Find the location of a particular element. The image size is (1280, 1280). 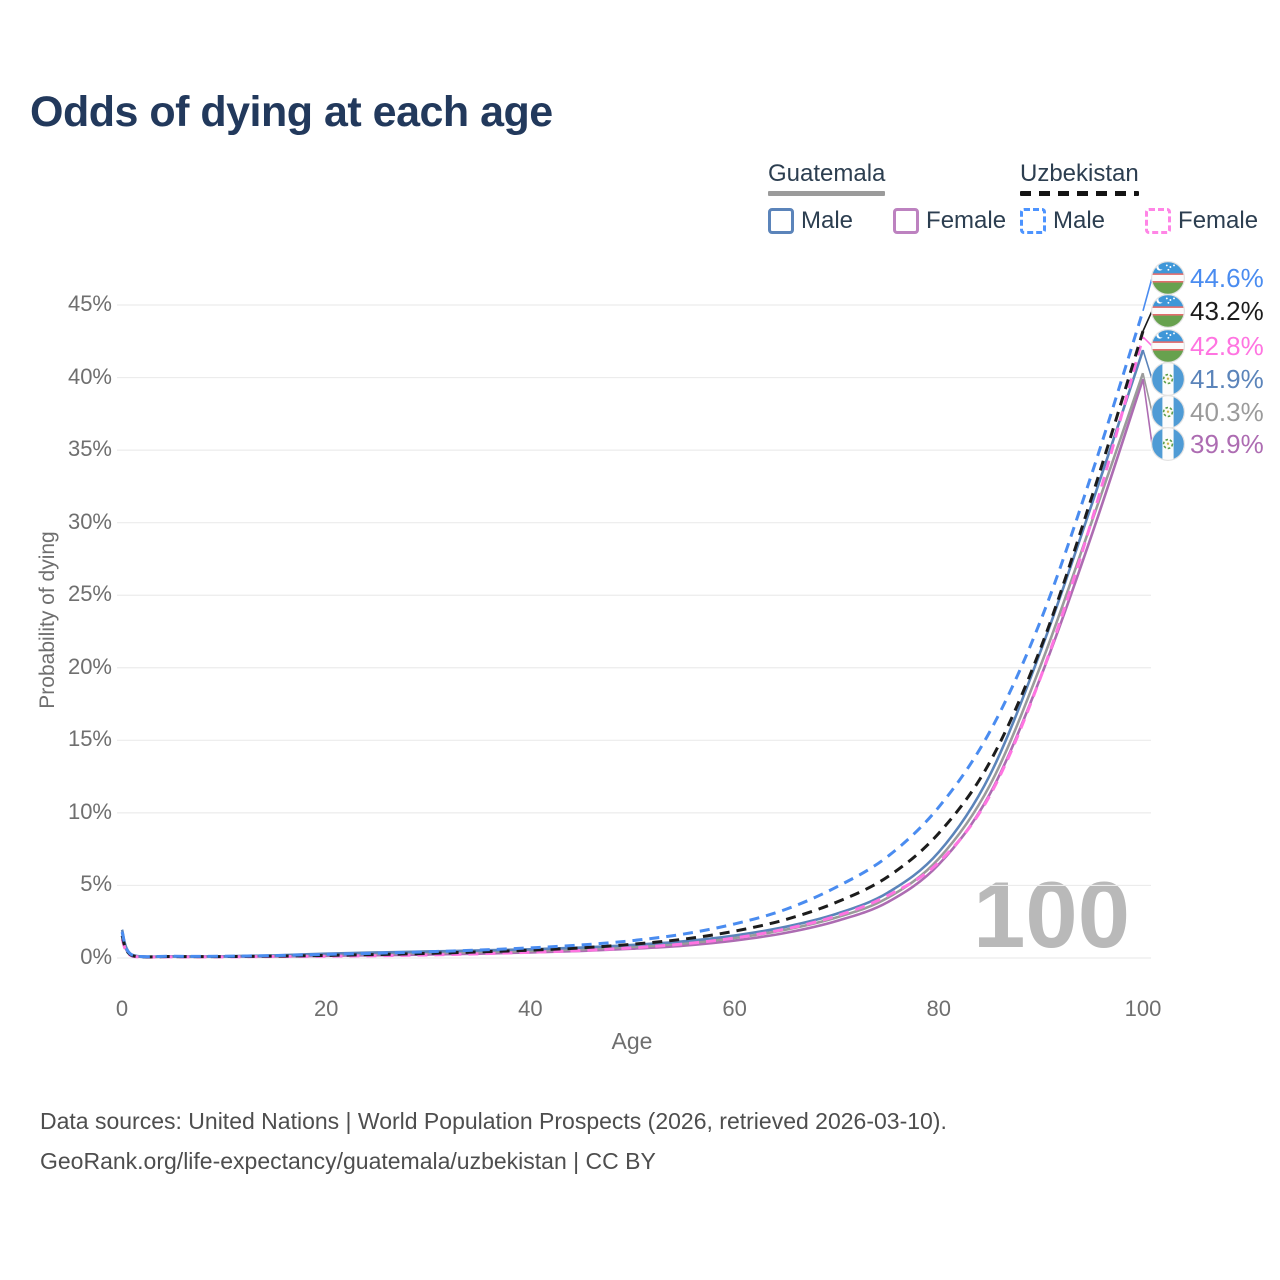

y-tick-label: 35% is located at coordinates (89, 449).